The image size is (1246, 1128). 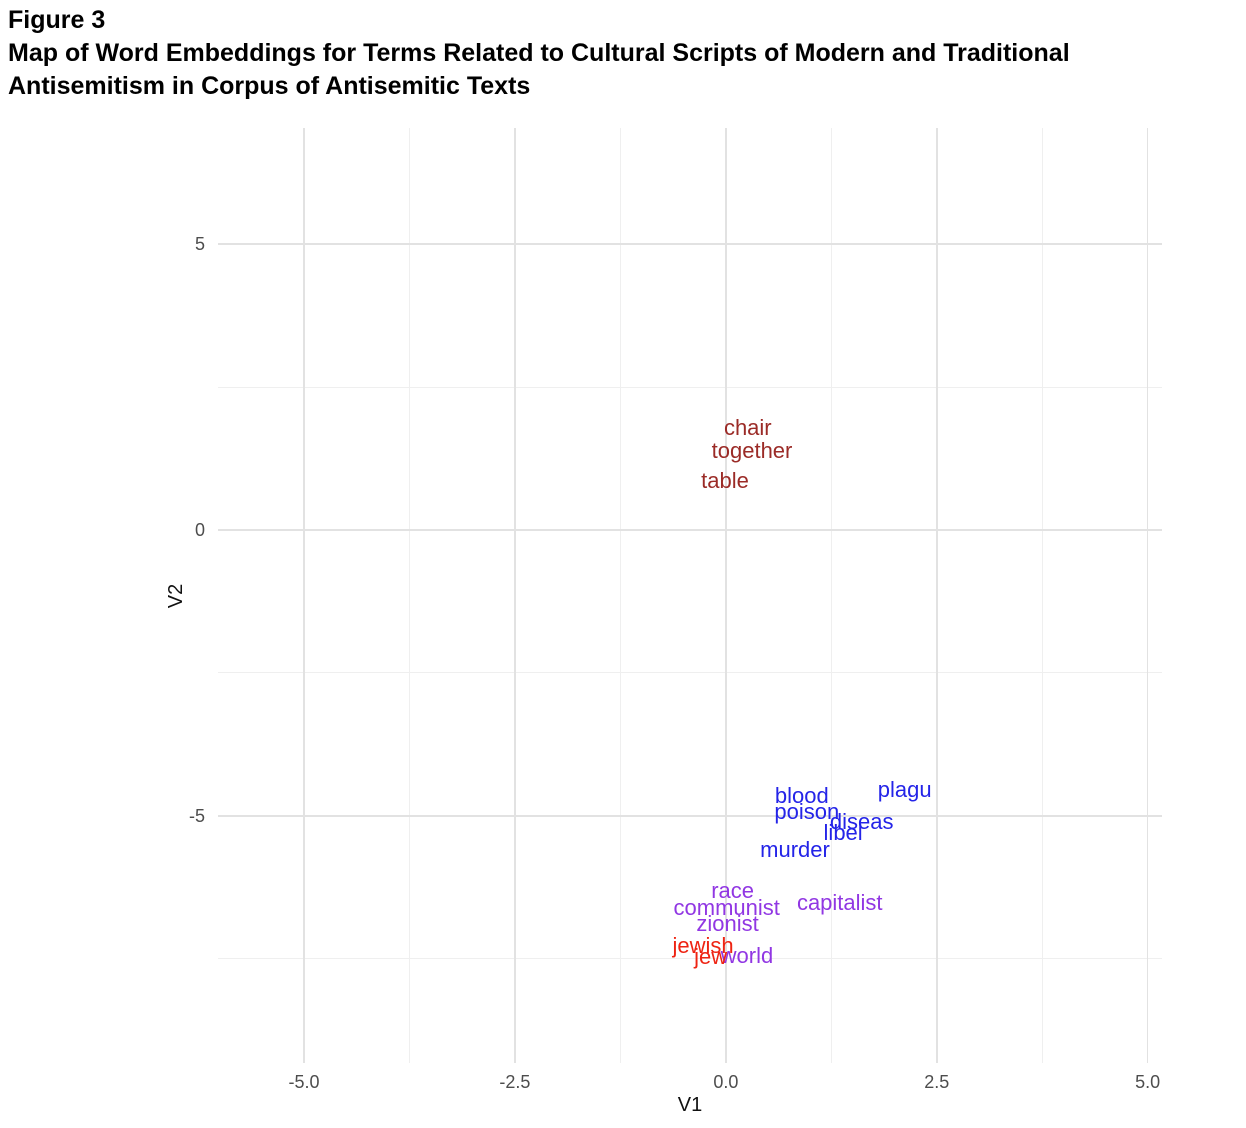 What do you see at coordinates (199, 530) in the screenshot?
I see `y-tick-label: 0` at bounding box center [199, 530].